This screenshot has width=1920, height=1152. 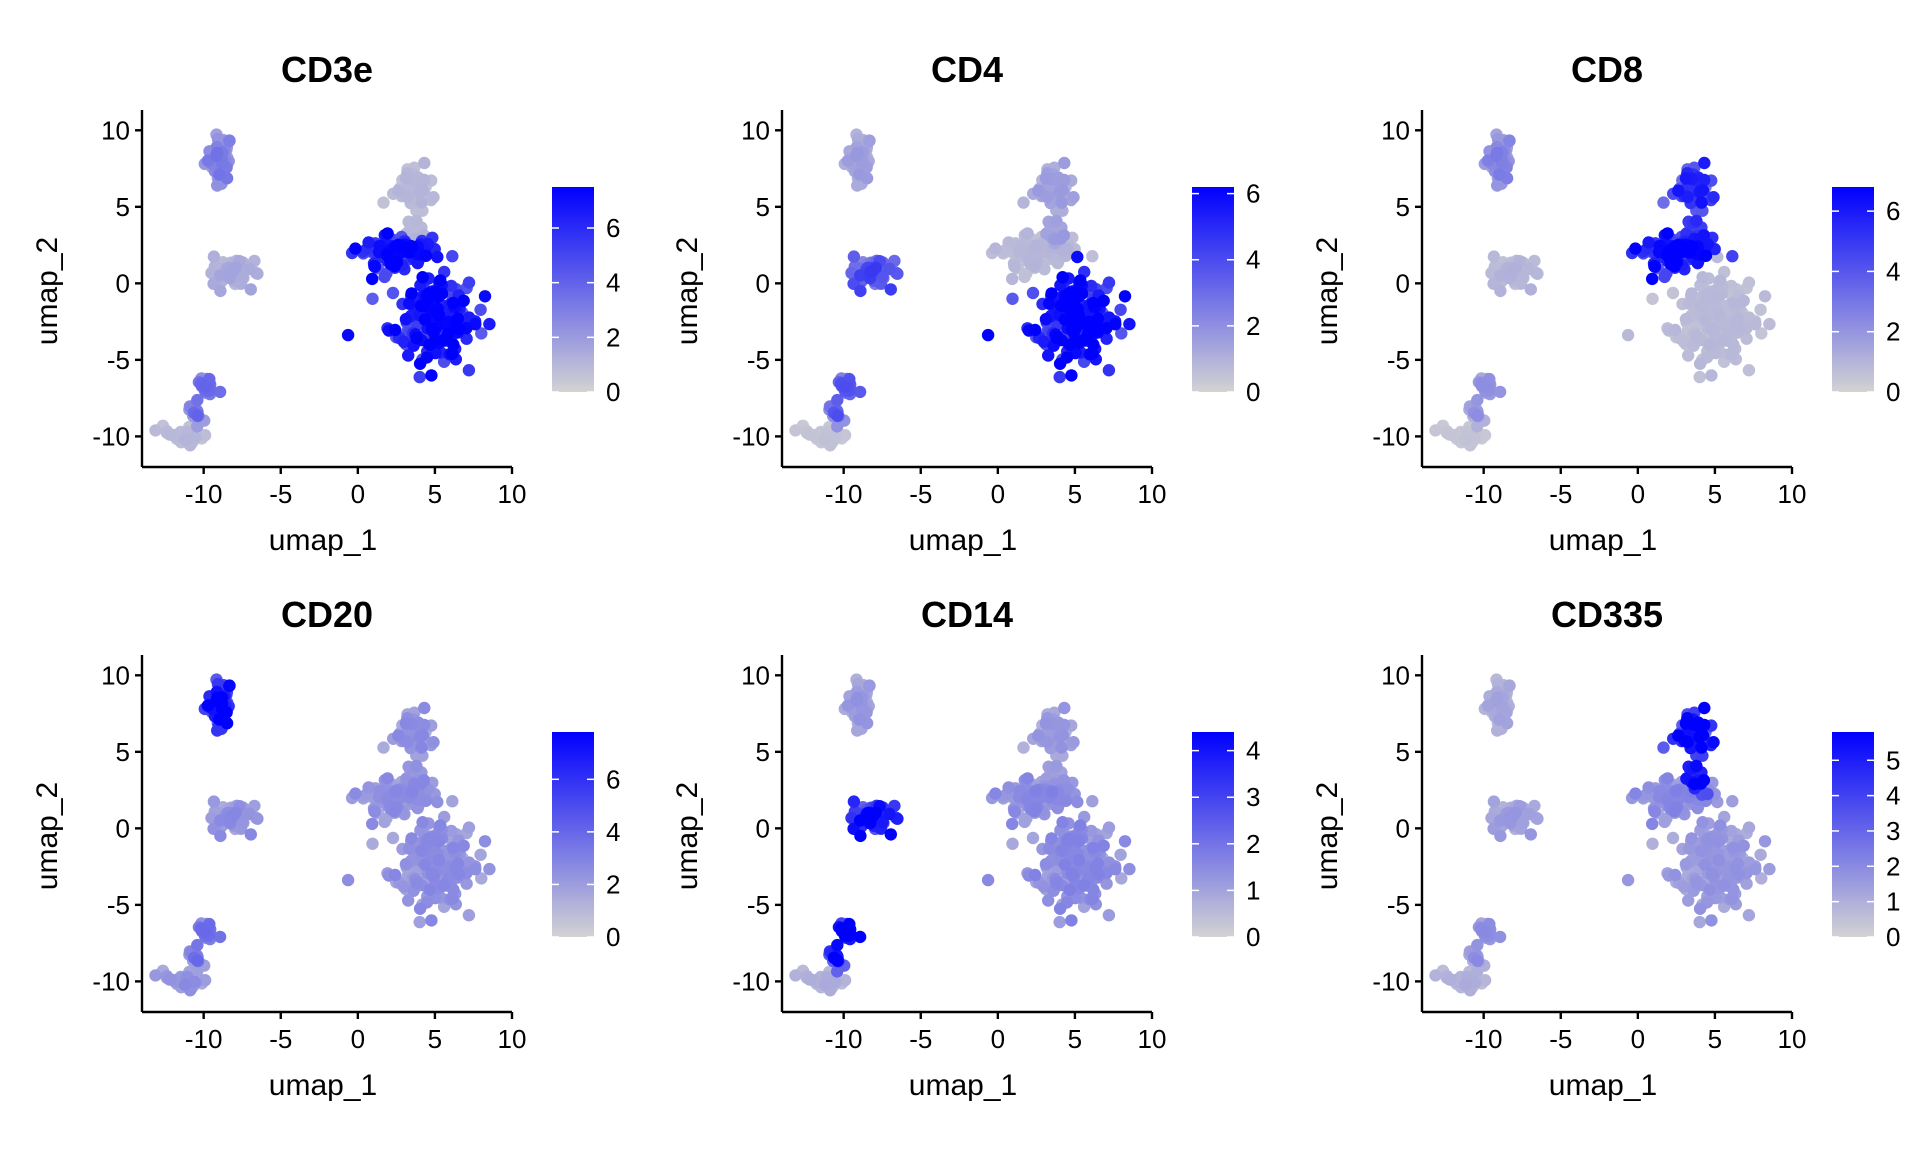 I want to click on colorbar-tick-label: 2, so click(x=1253, y=326).